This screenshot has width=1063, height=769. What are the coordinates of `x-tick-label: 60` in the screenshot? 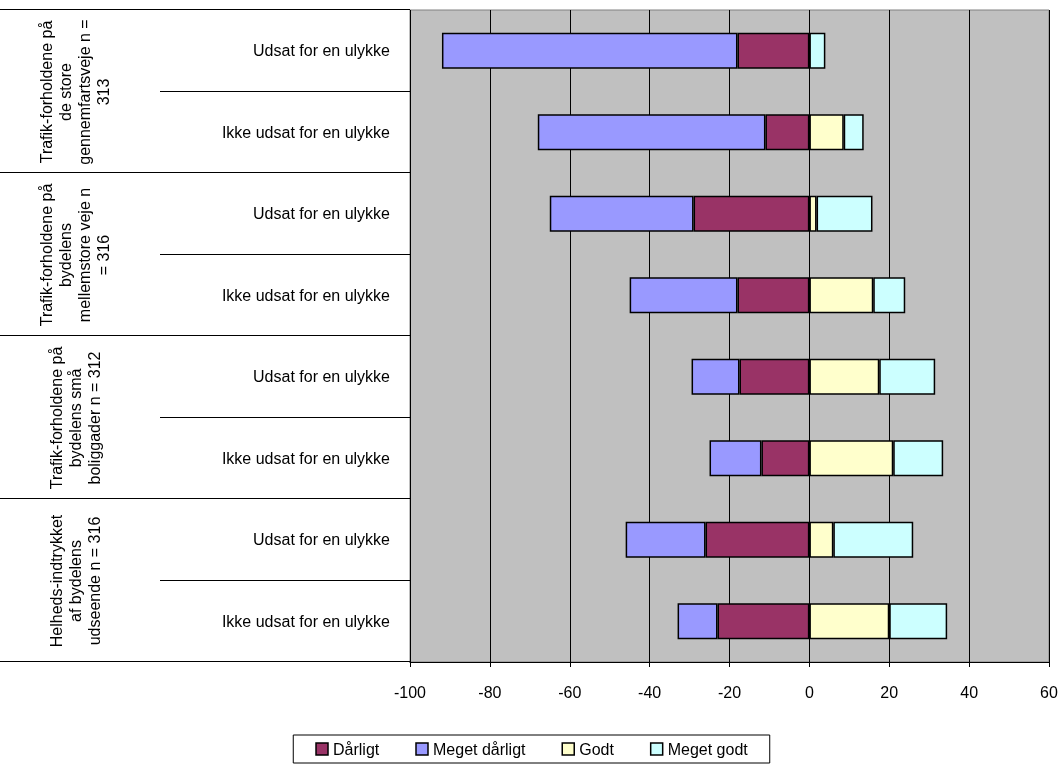 It's located at (1049, 692).